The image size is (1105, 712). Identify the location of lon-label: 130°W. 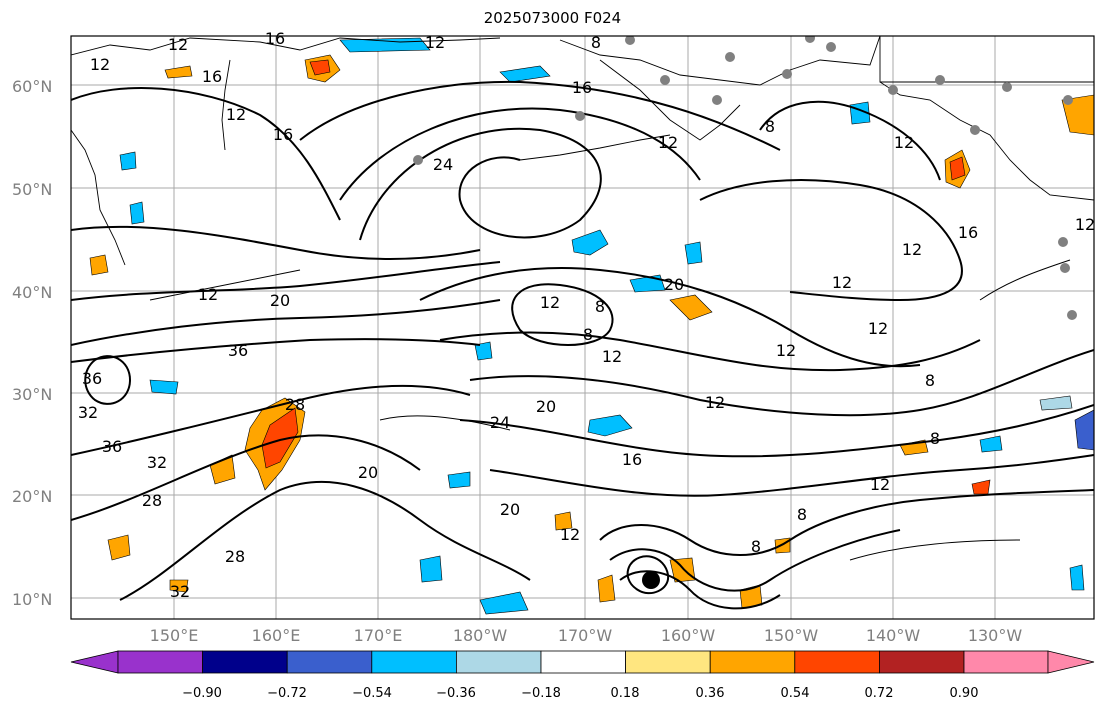
(995, 635).